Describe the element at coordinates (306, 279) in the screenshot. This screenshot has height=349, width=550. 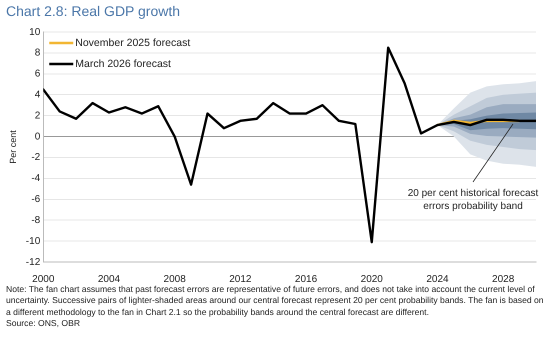
I see `x-tick-label: 2016` at that location.